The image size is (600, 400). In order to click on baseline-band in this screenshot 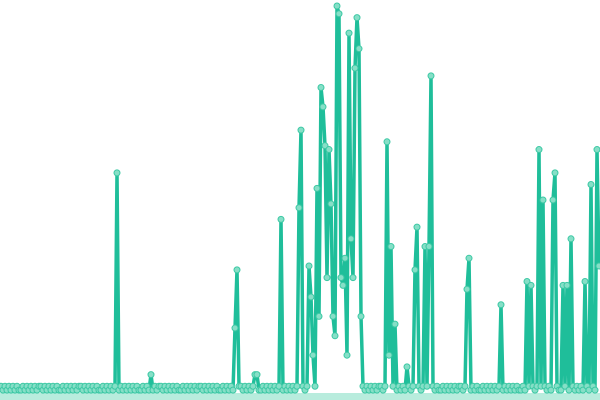, I will do `click(300, 396)`.